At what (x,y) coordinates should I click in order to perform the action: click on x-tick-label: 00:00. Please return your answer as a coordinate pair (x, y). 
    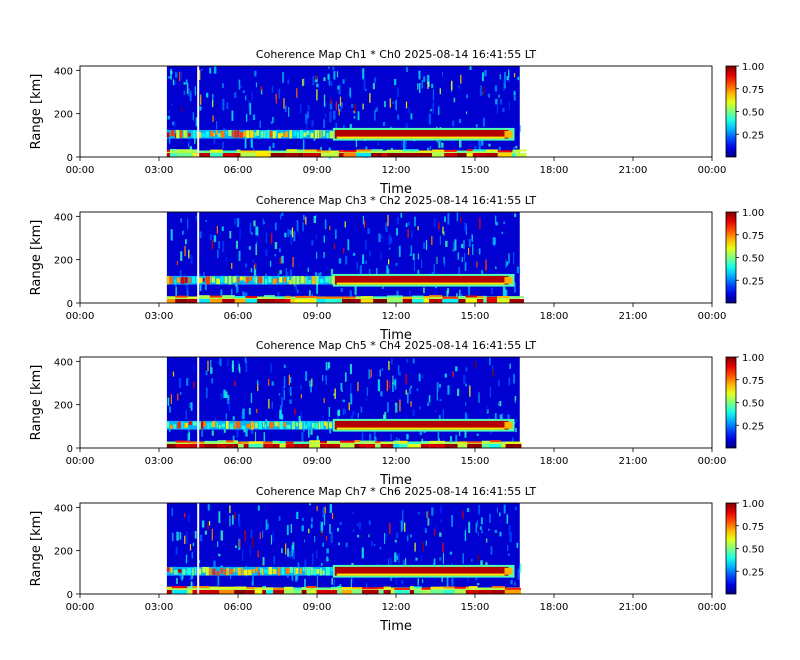
    Looking at the image, I should click on (80, 461).